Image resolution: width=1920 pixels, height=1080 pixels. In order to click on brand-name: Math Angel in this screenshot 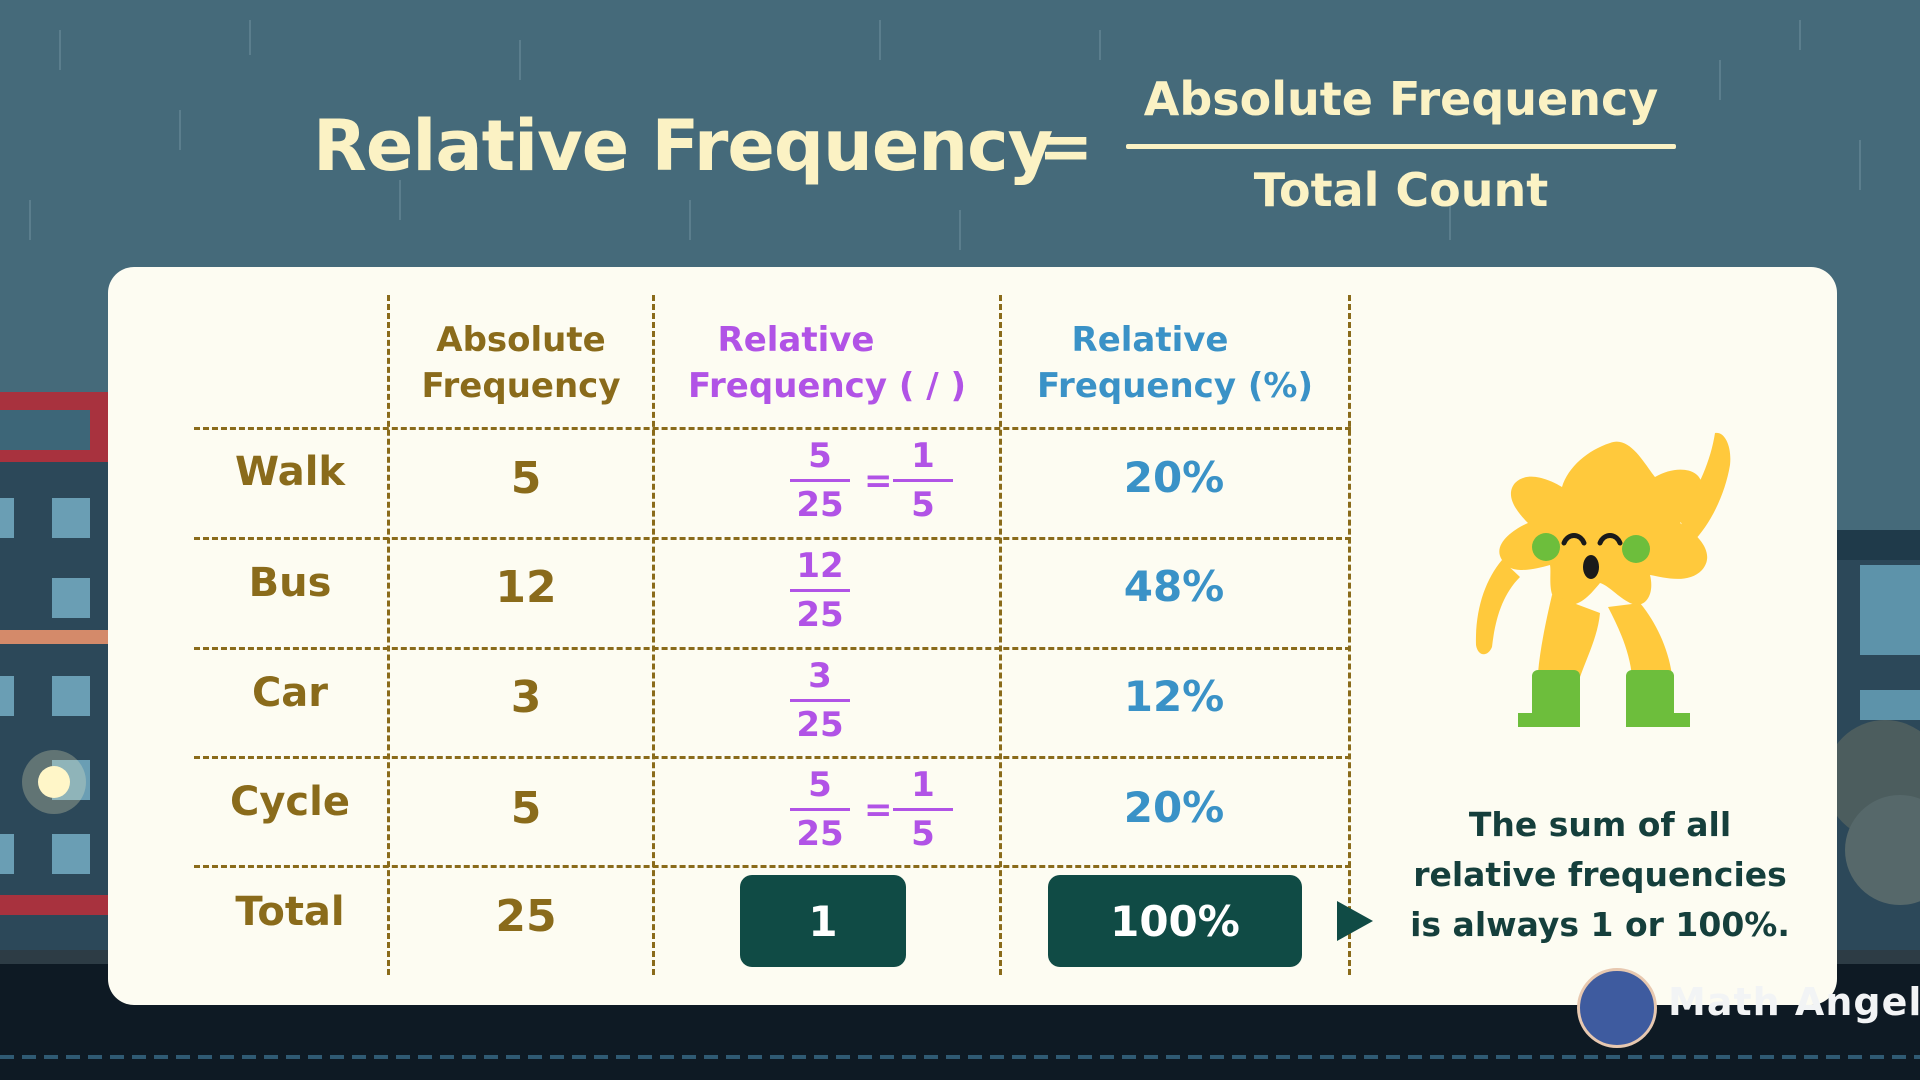, I will do `click(1794, 1002)`.